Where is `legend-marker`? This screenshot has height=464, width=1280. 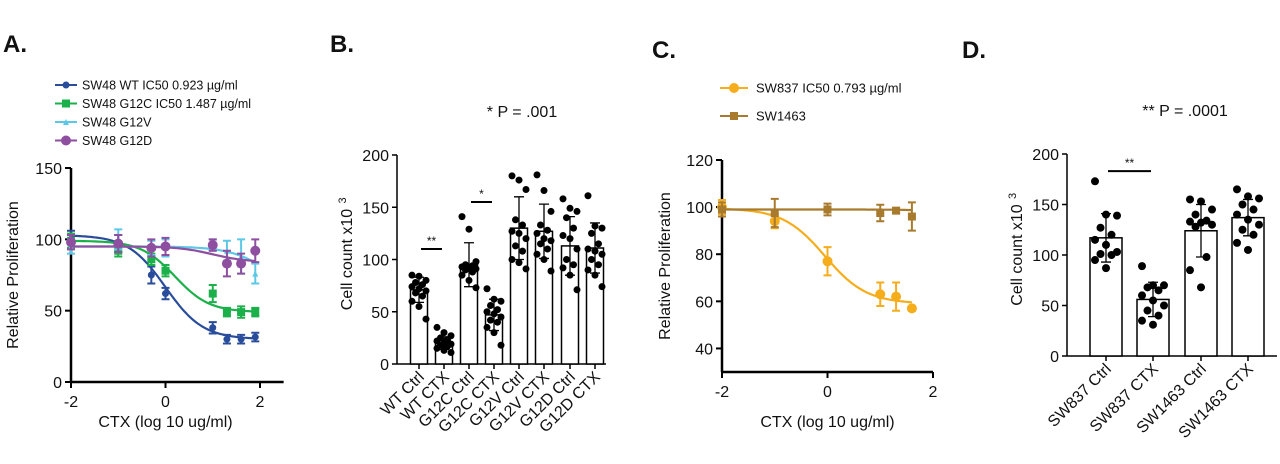
legend-marker is located at coordinates (66, 140).